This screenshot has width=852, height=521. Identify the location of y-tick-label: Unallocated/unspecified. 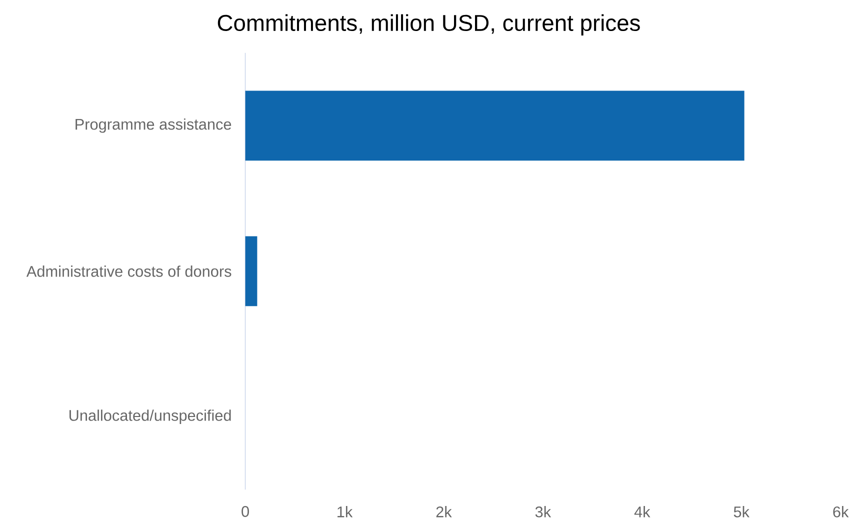
(150, 417).